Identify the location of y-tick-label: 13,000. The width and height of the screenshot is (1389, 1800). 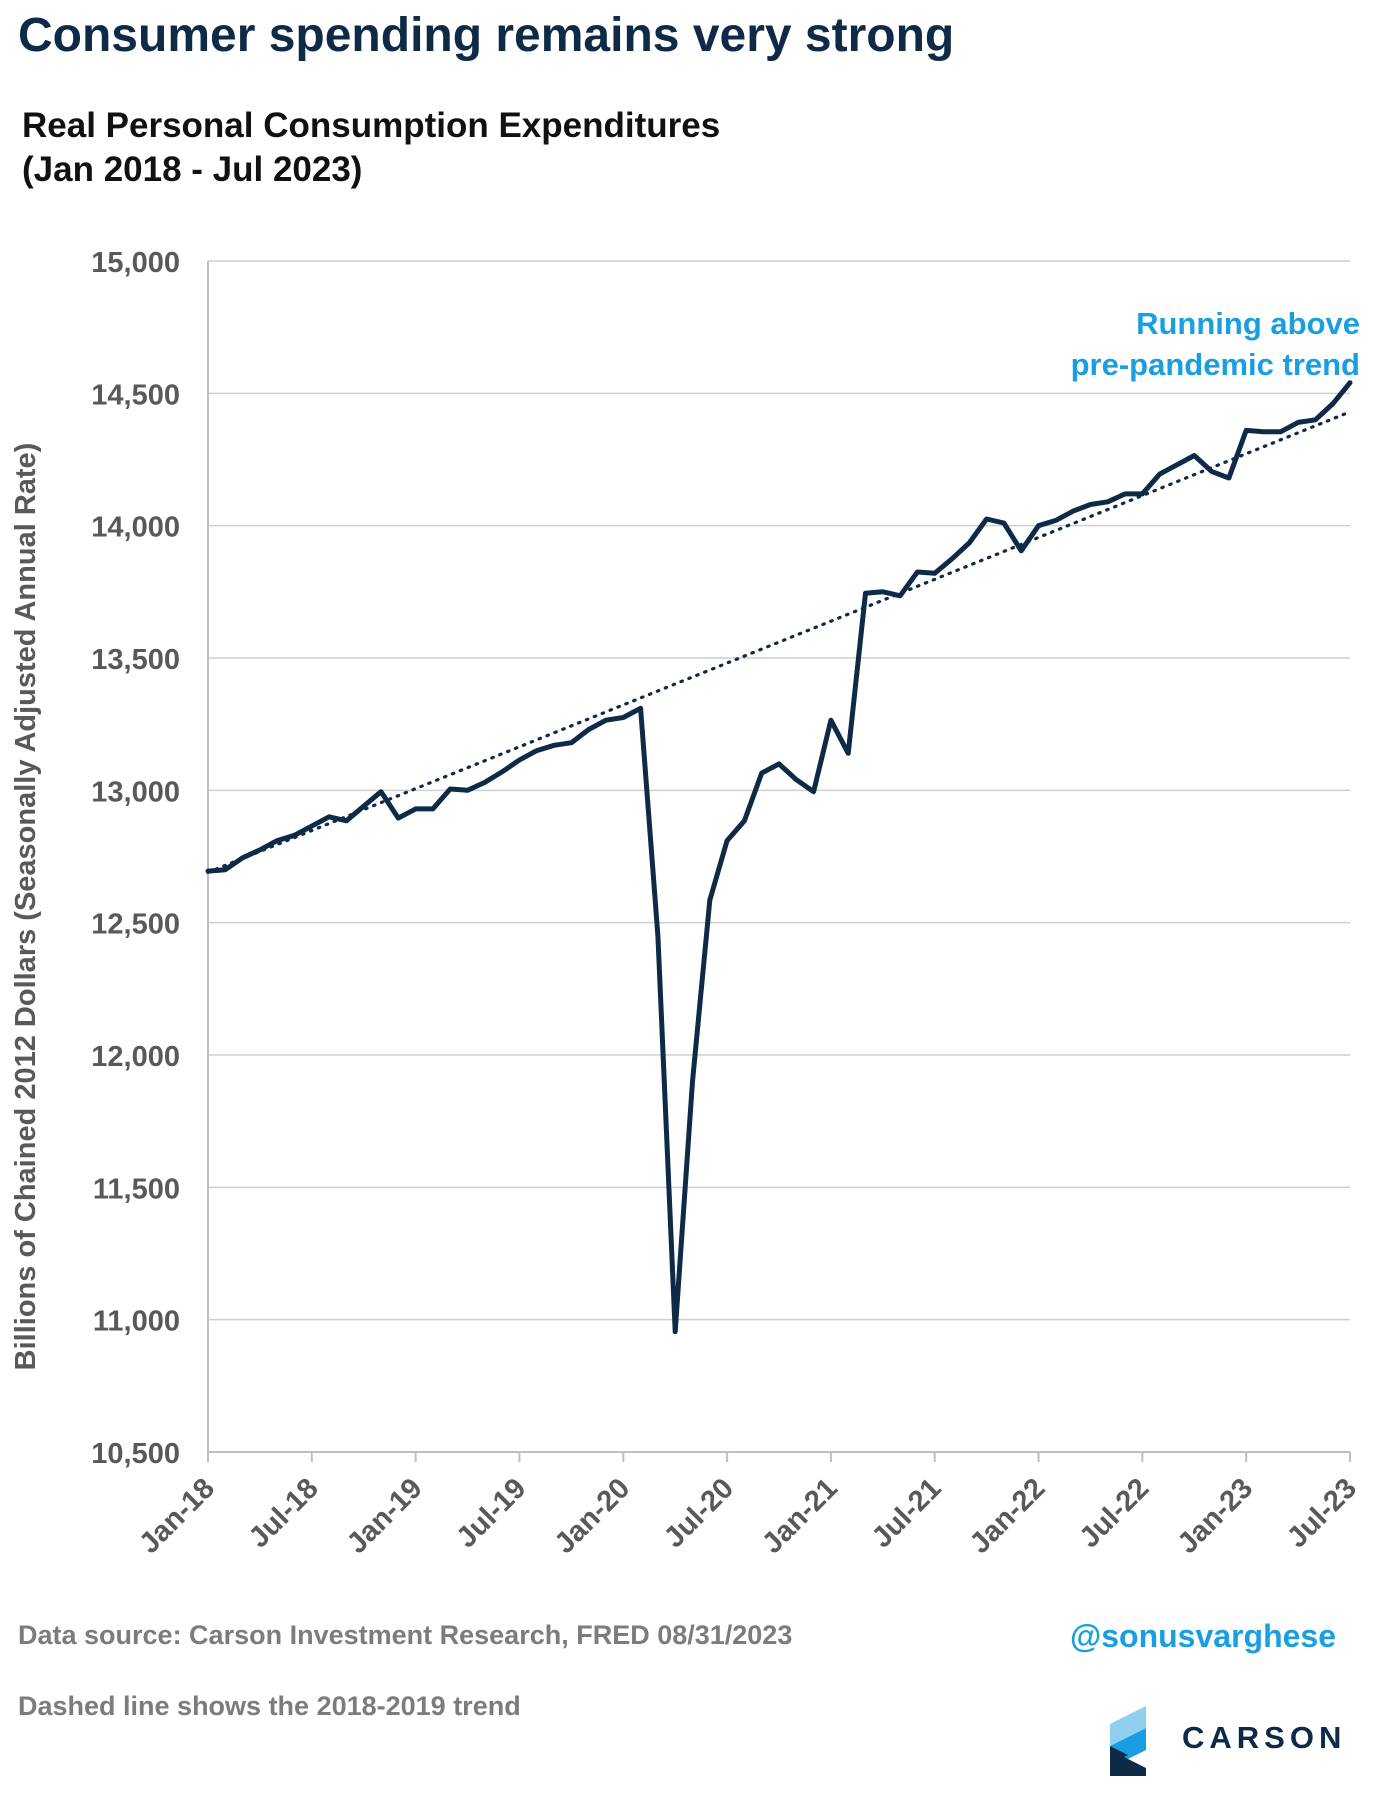
(135, 792).